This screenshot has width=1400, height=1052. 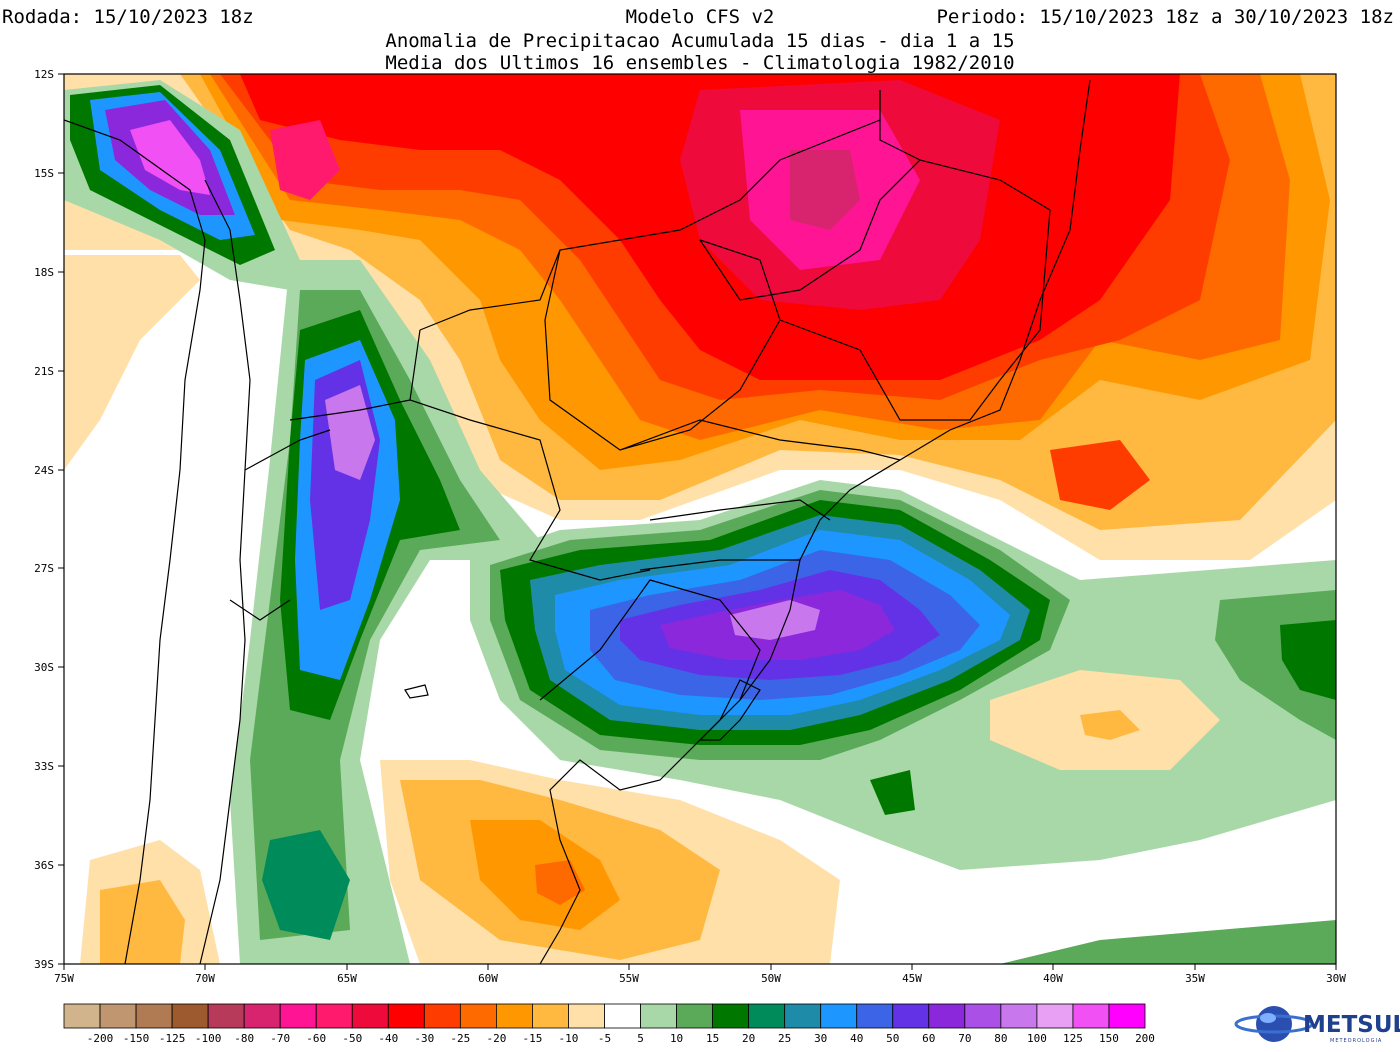 I want to click on colorbar-label: -25, so click(x=460, y=1038).